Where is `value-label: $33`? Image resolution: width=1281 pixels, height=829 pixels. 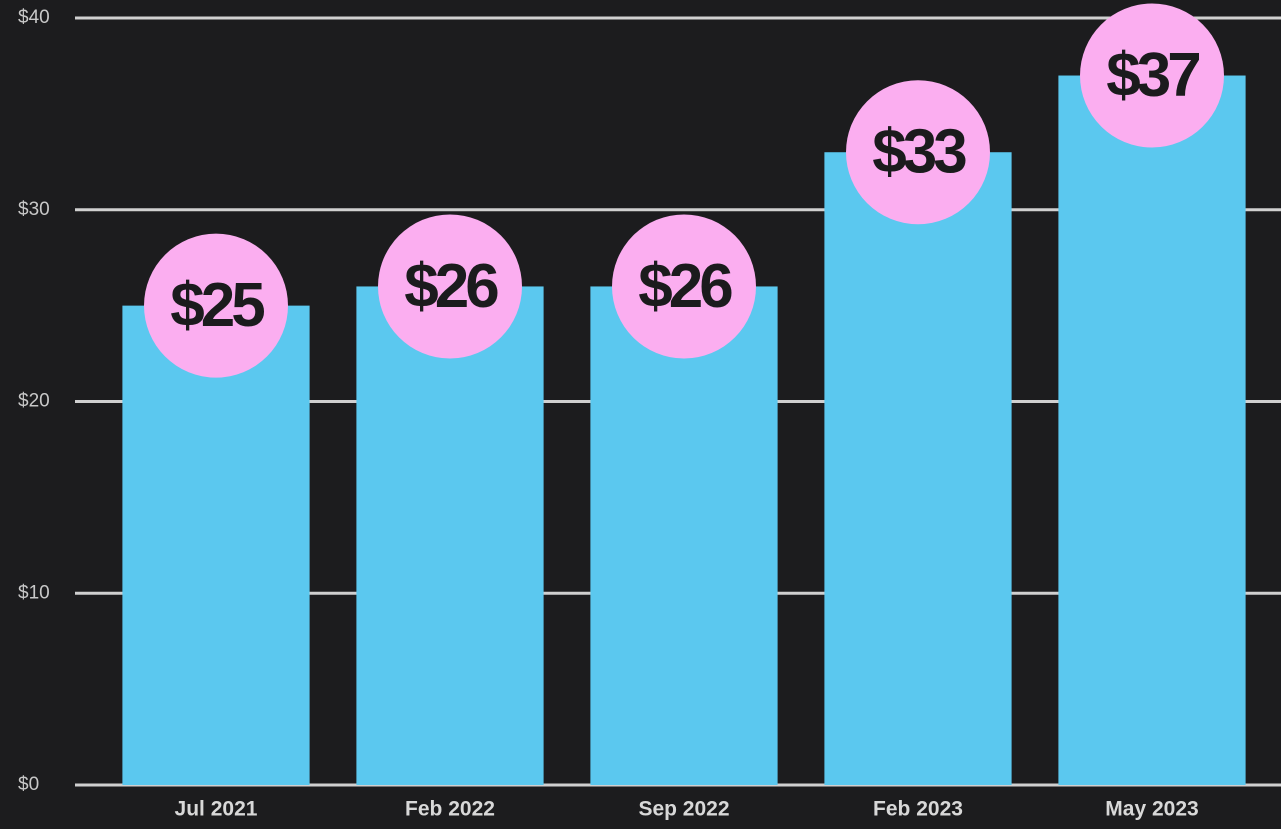
value-label: $33 is located at coordinates (919, 152).